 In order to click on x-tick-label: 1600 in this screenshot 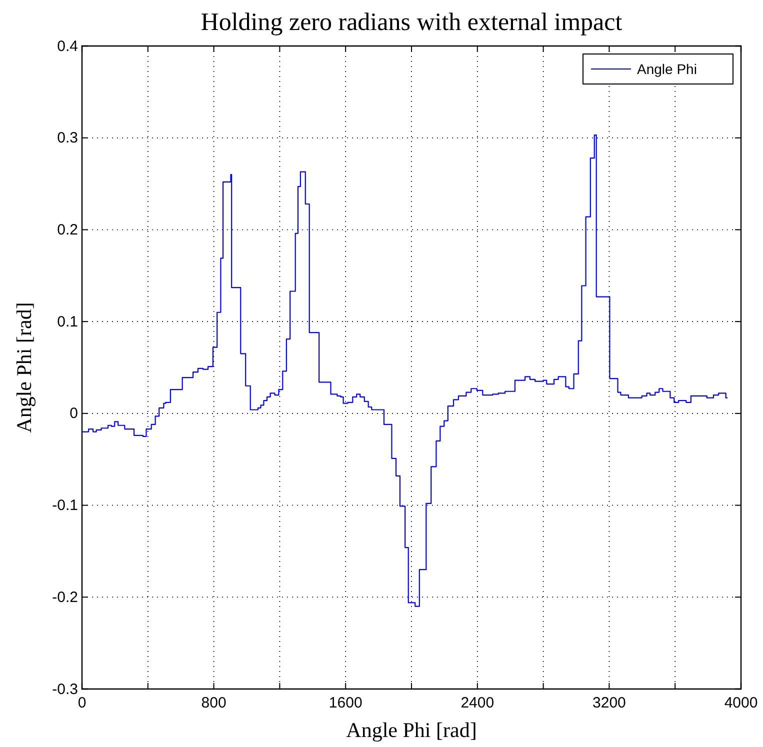, I will do `click(345, 703)`.